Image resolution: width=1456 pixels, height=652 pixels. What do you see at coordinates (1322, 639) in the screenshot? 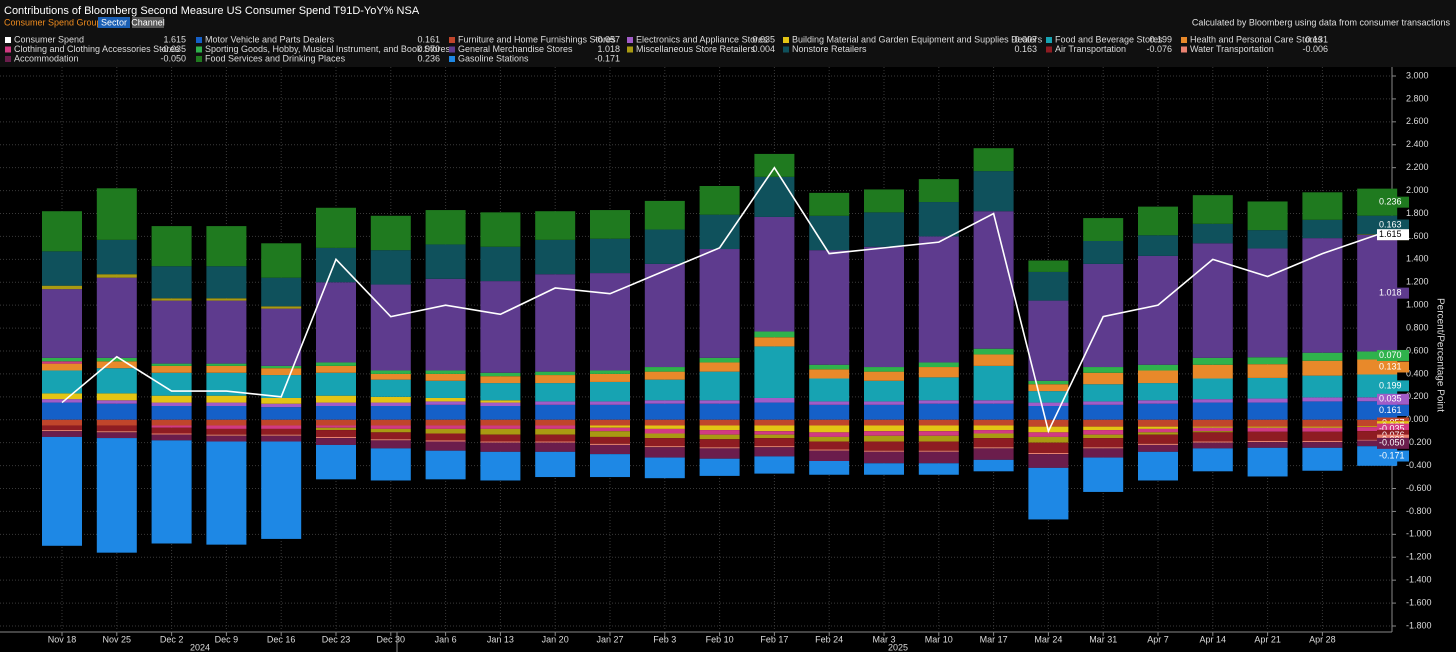
I see `x-tick-label: Apr 28` at bounding box center [1322, 639].